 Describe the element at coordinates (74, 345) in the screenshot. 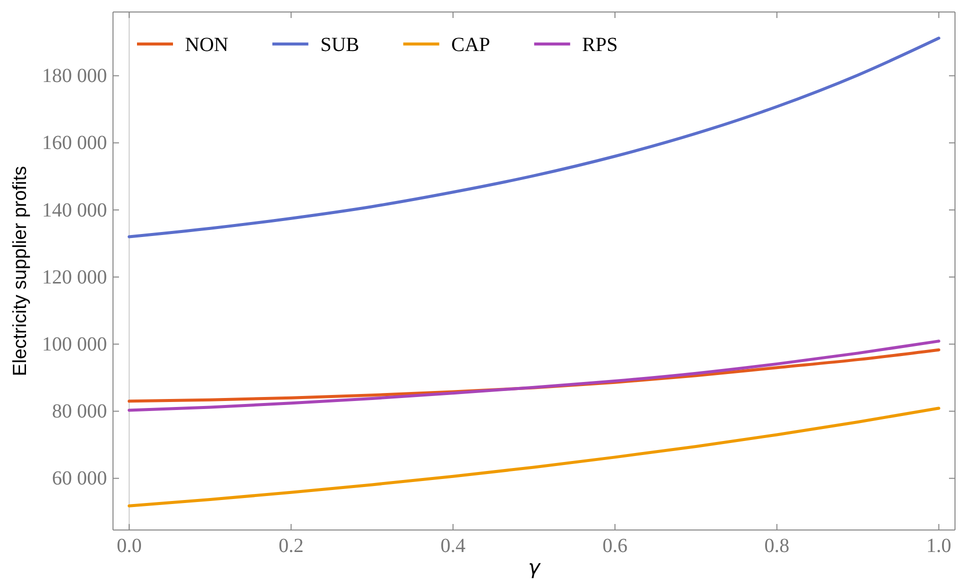

I see `y-tick-label: 100 000` at that location.